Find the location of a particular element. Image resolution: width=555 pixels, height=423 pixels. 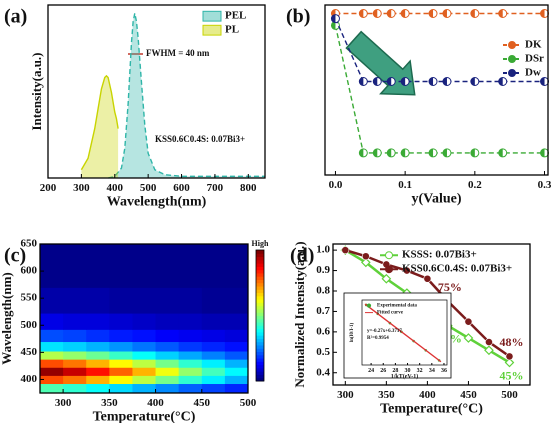

legend-label: KSS0.6C0.4S: 0.07Bi3+ is located at coordinates (457, 269).